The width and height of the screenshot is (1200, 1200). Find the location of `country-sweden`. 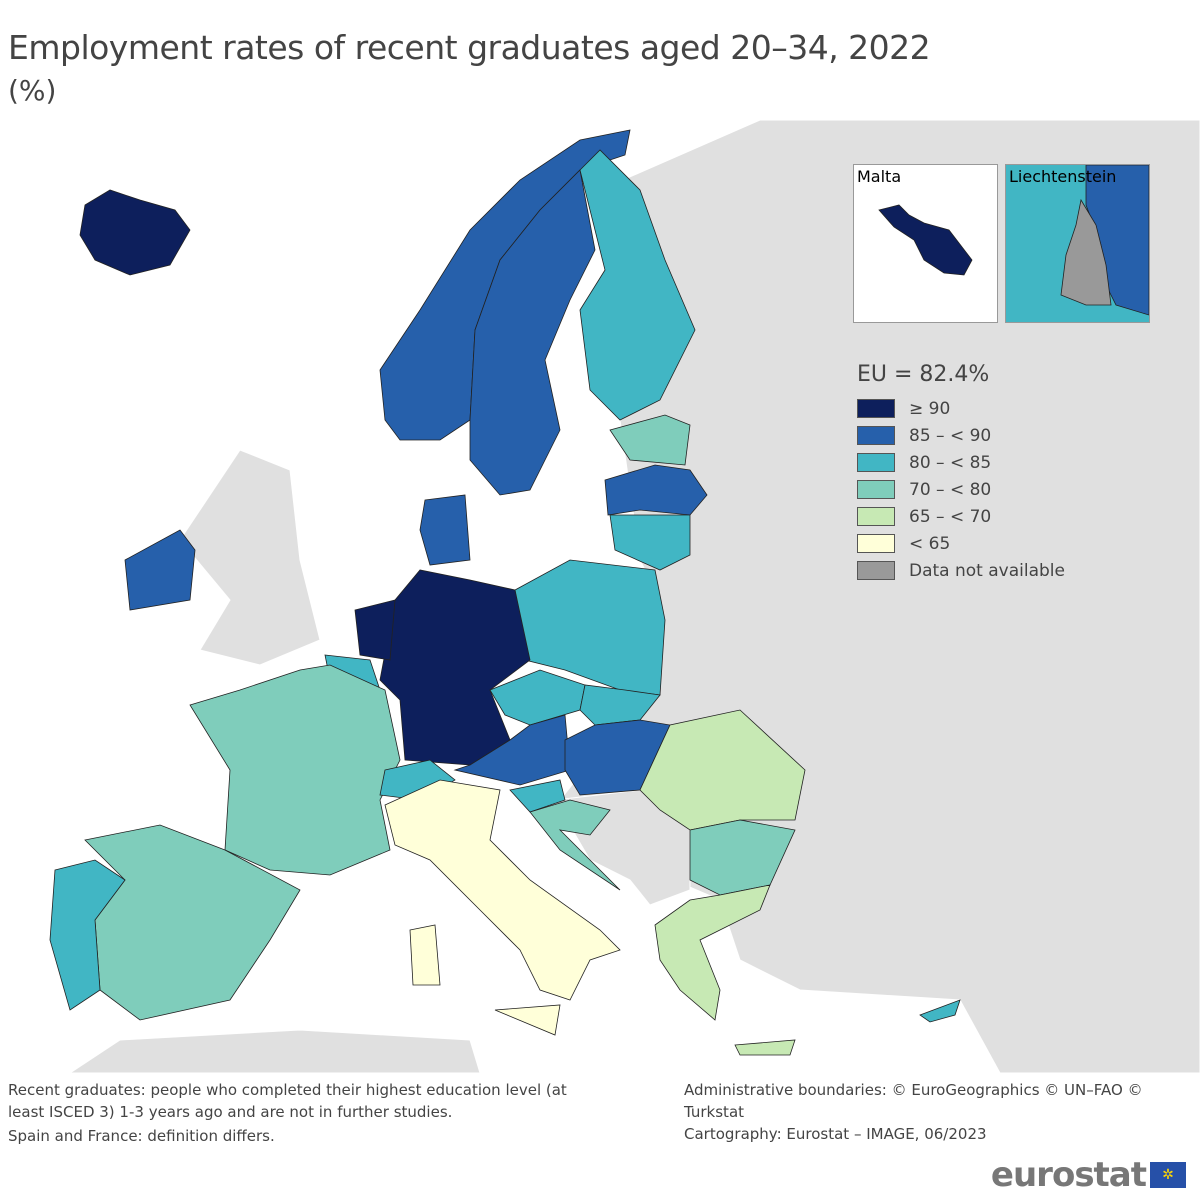

country-sweden is located at coordinates (532, 332).